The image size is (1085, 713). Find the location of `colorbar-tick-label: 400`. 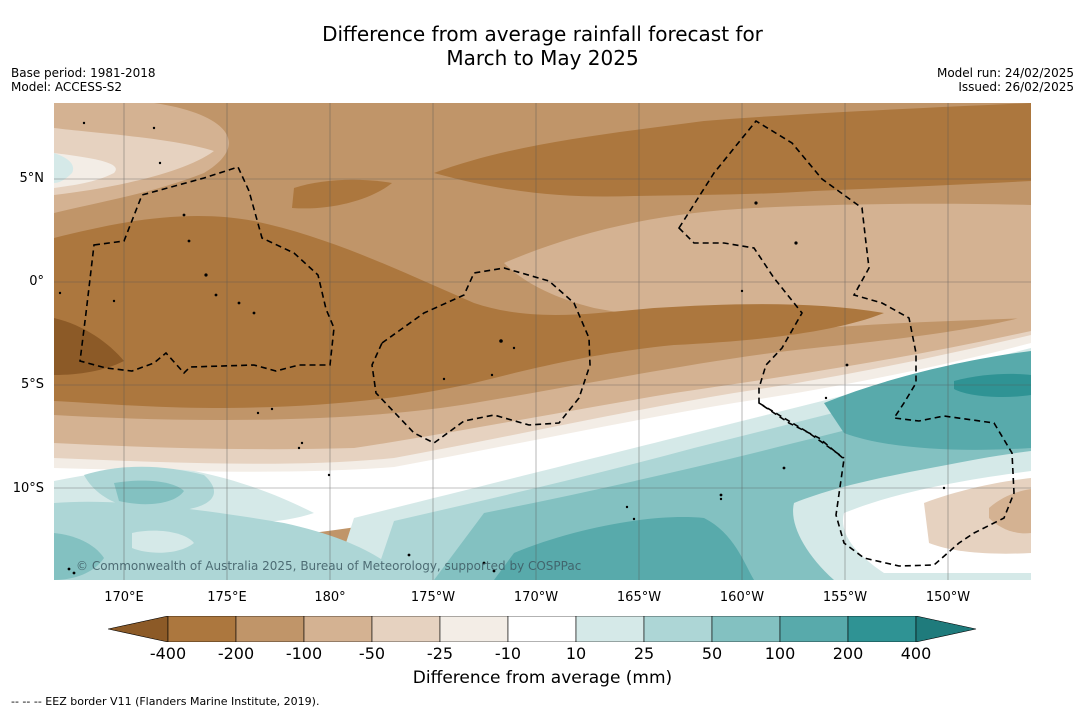

colorbar-tick-label: 400 is located at coordinates (916, 653).